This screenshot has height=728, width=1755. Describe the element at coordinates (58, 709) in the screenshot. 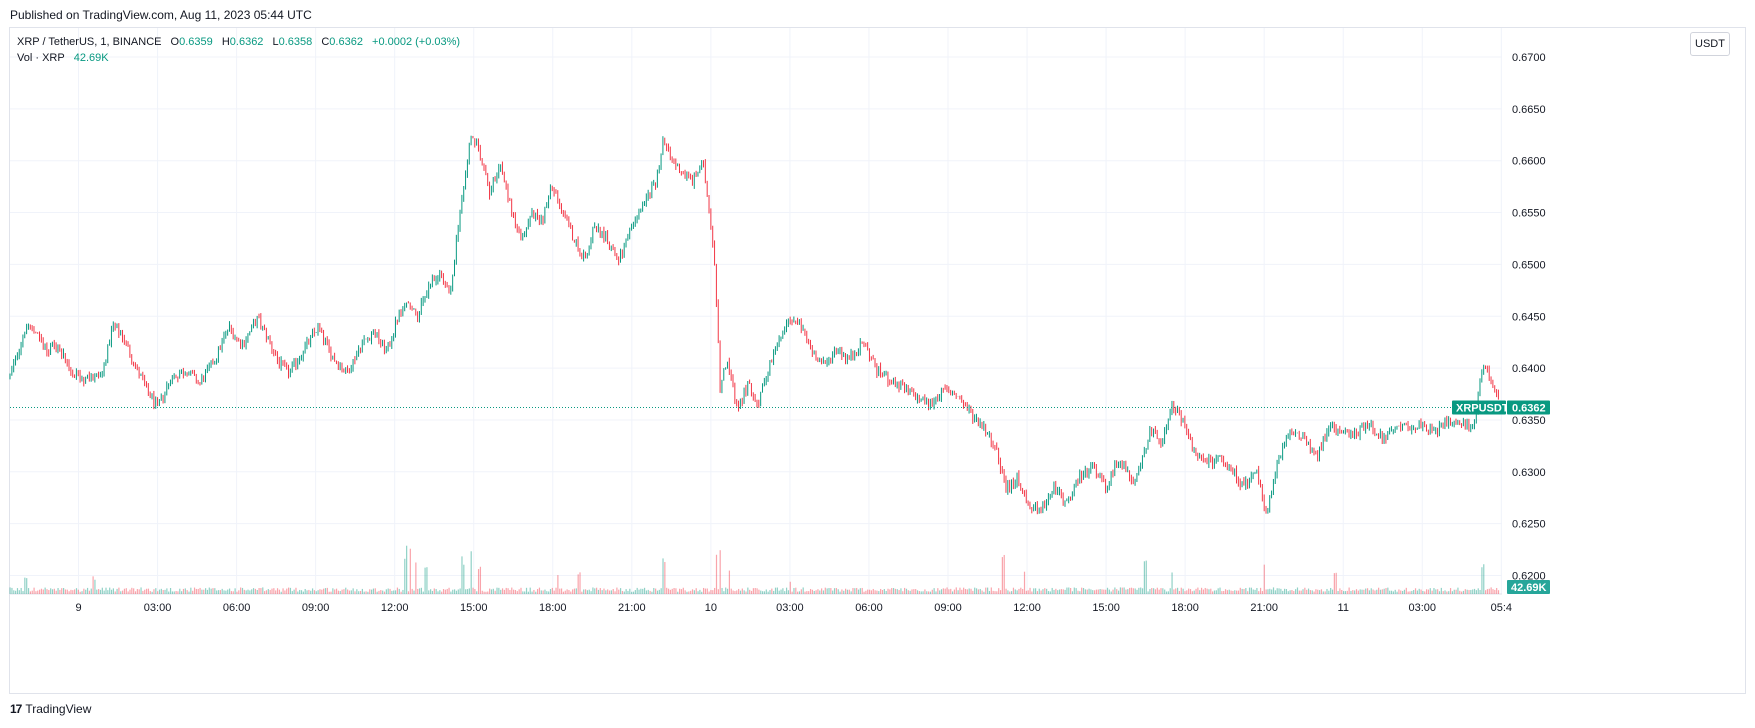

I see `tradingview-brand: TradingView` at that location.